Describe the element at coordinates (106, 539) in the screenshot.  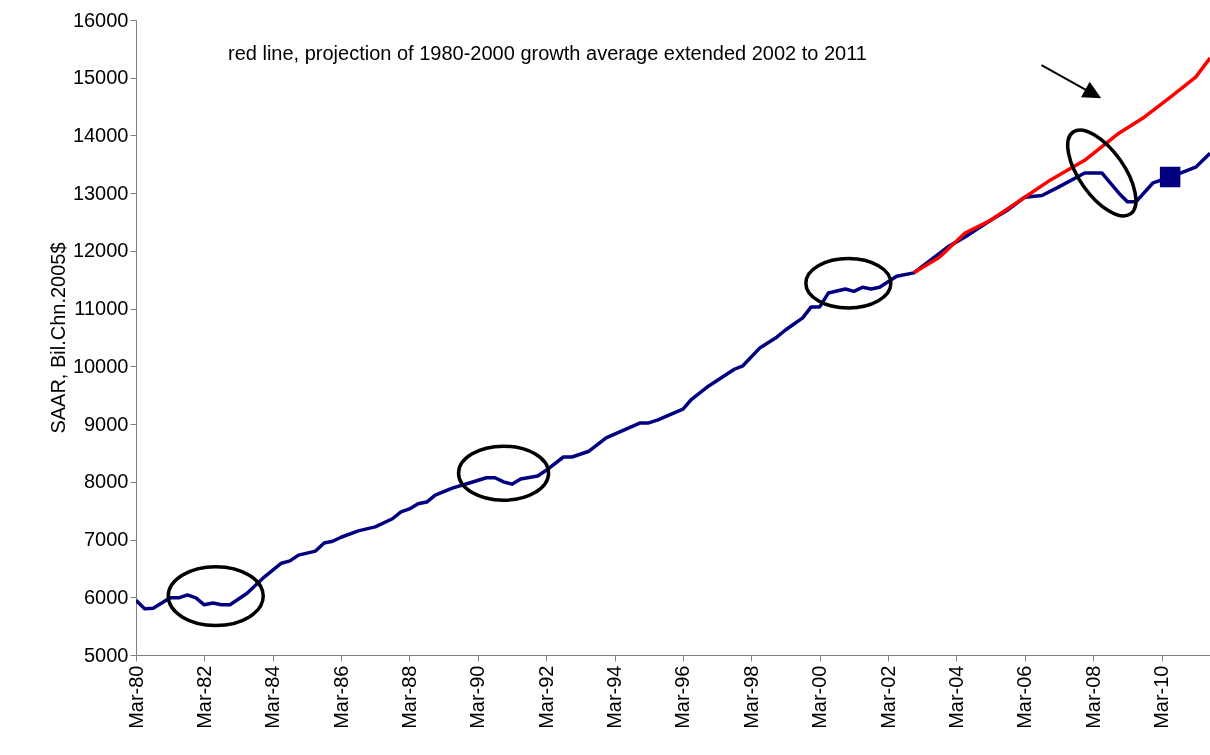
I see `y-tick-label: 7000` at that location.